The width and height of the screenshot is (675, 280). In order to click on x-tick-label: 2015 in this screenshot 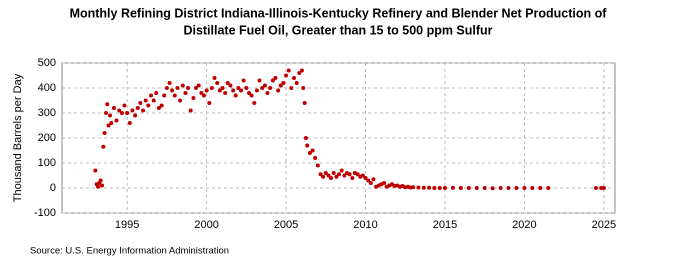, I will do `click(445, 225)`.